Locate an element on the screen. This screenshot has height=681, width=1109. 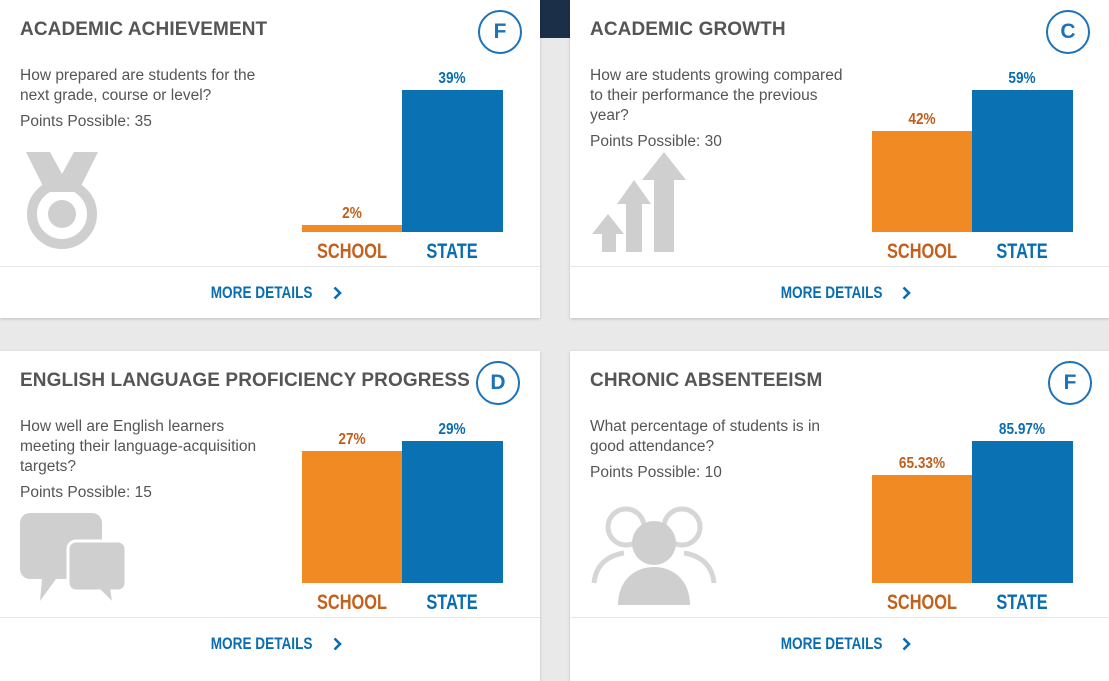
card-title: ENGLISH LANGUAGE PROFICIENCY PROGRESS is located at coordinates (245, 380).